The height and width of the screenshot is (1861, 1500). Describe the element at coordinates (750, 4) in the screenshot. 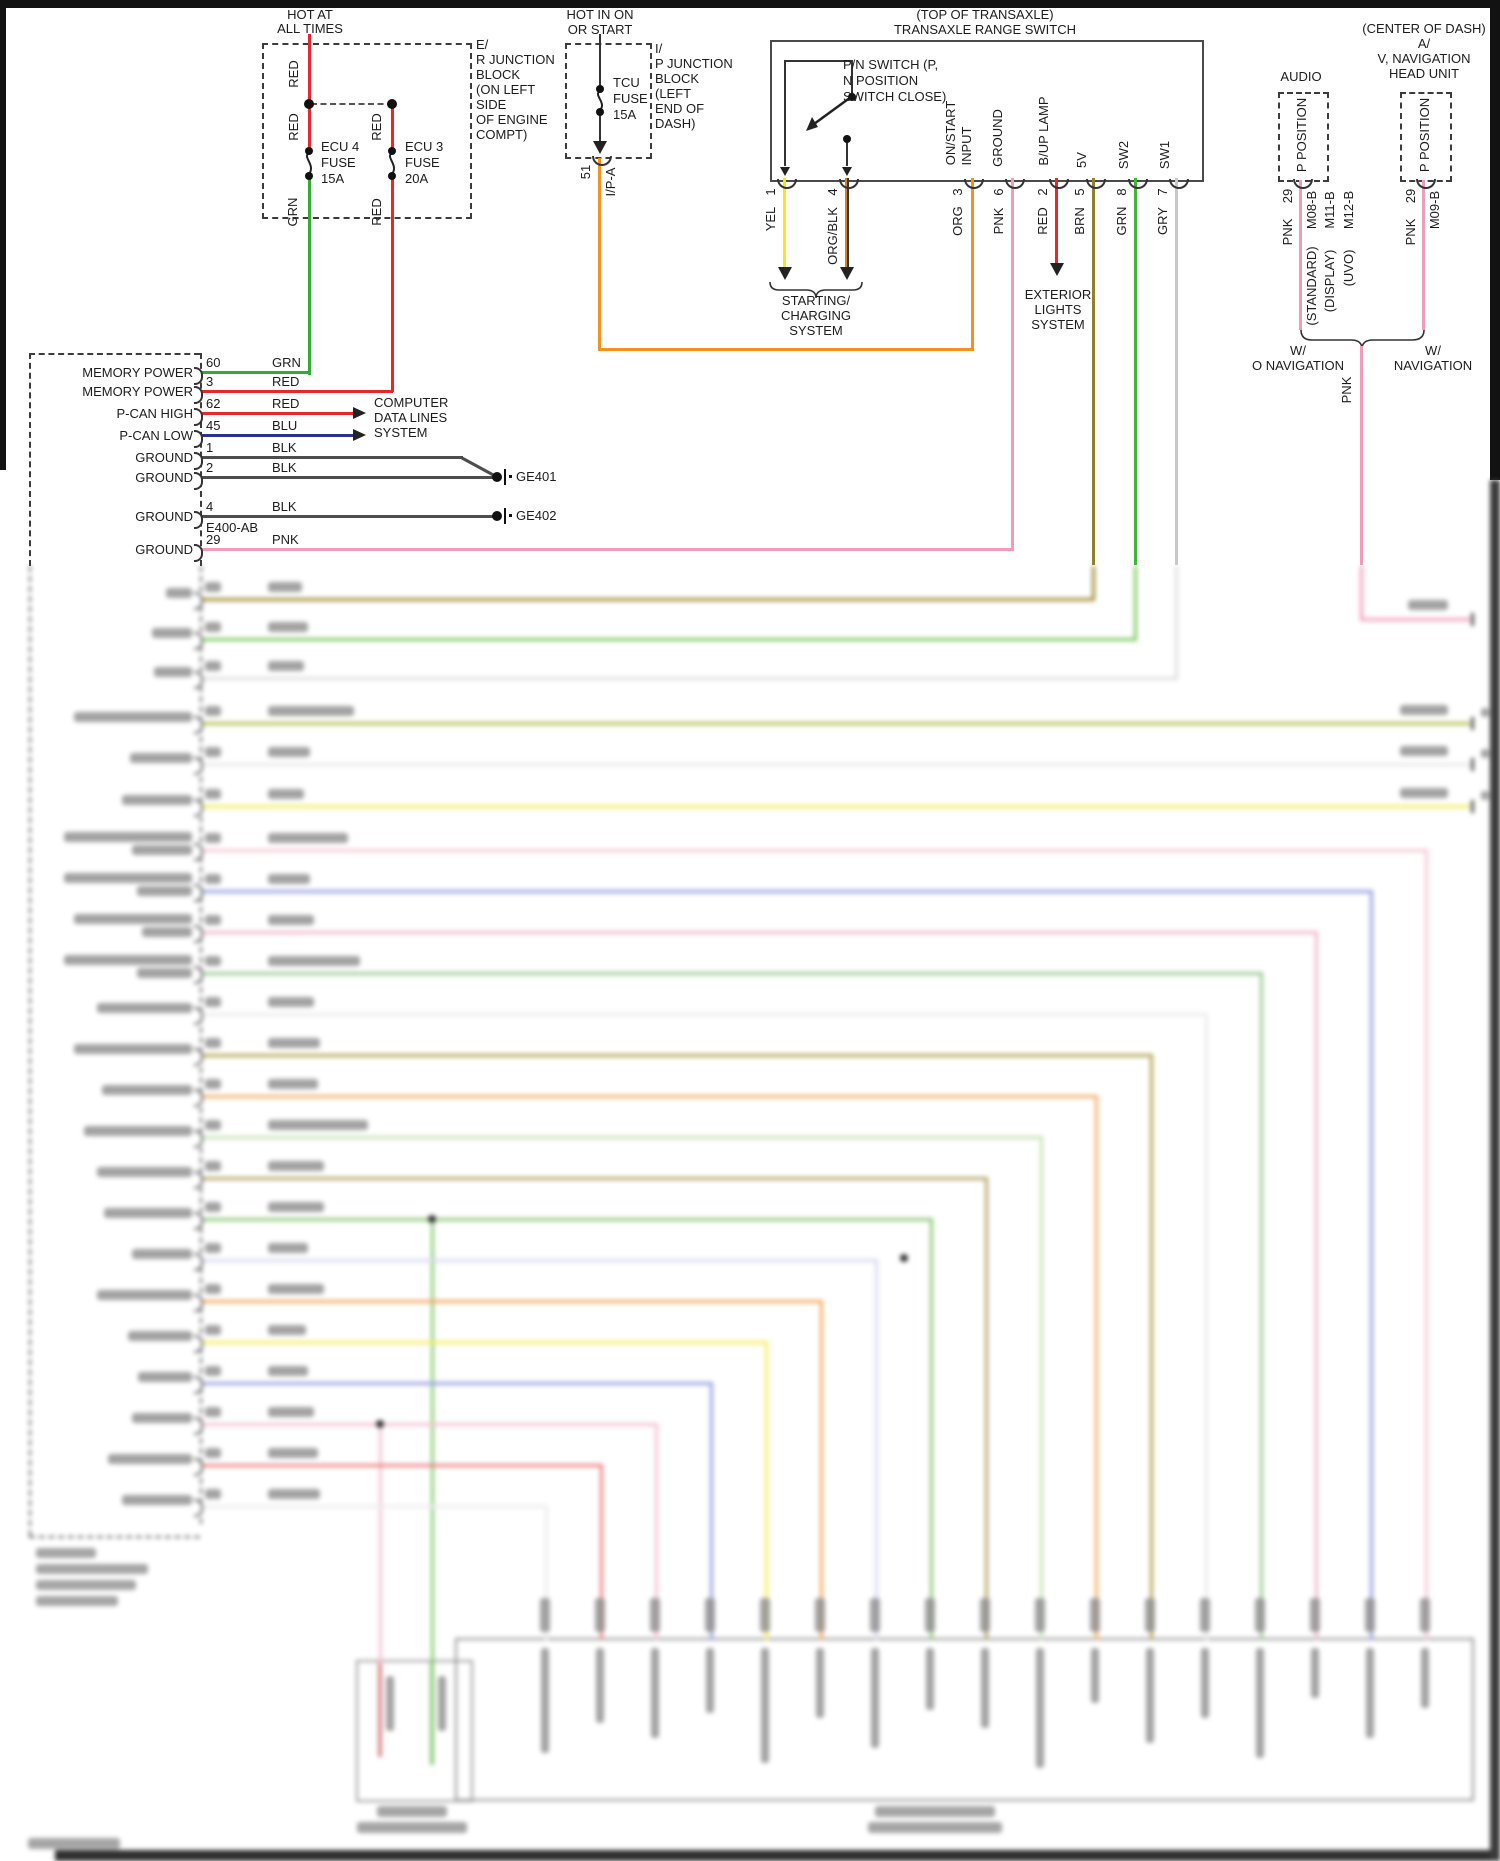

I see `page-border-top` at that location.